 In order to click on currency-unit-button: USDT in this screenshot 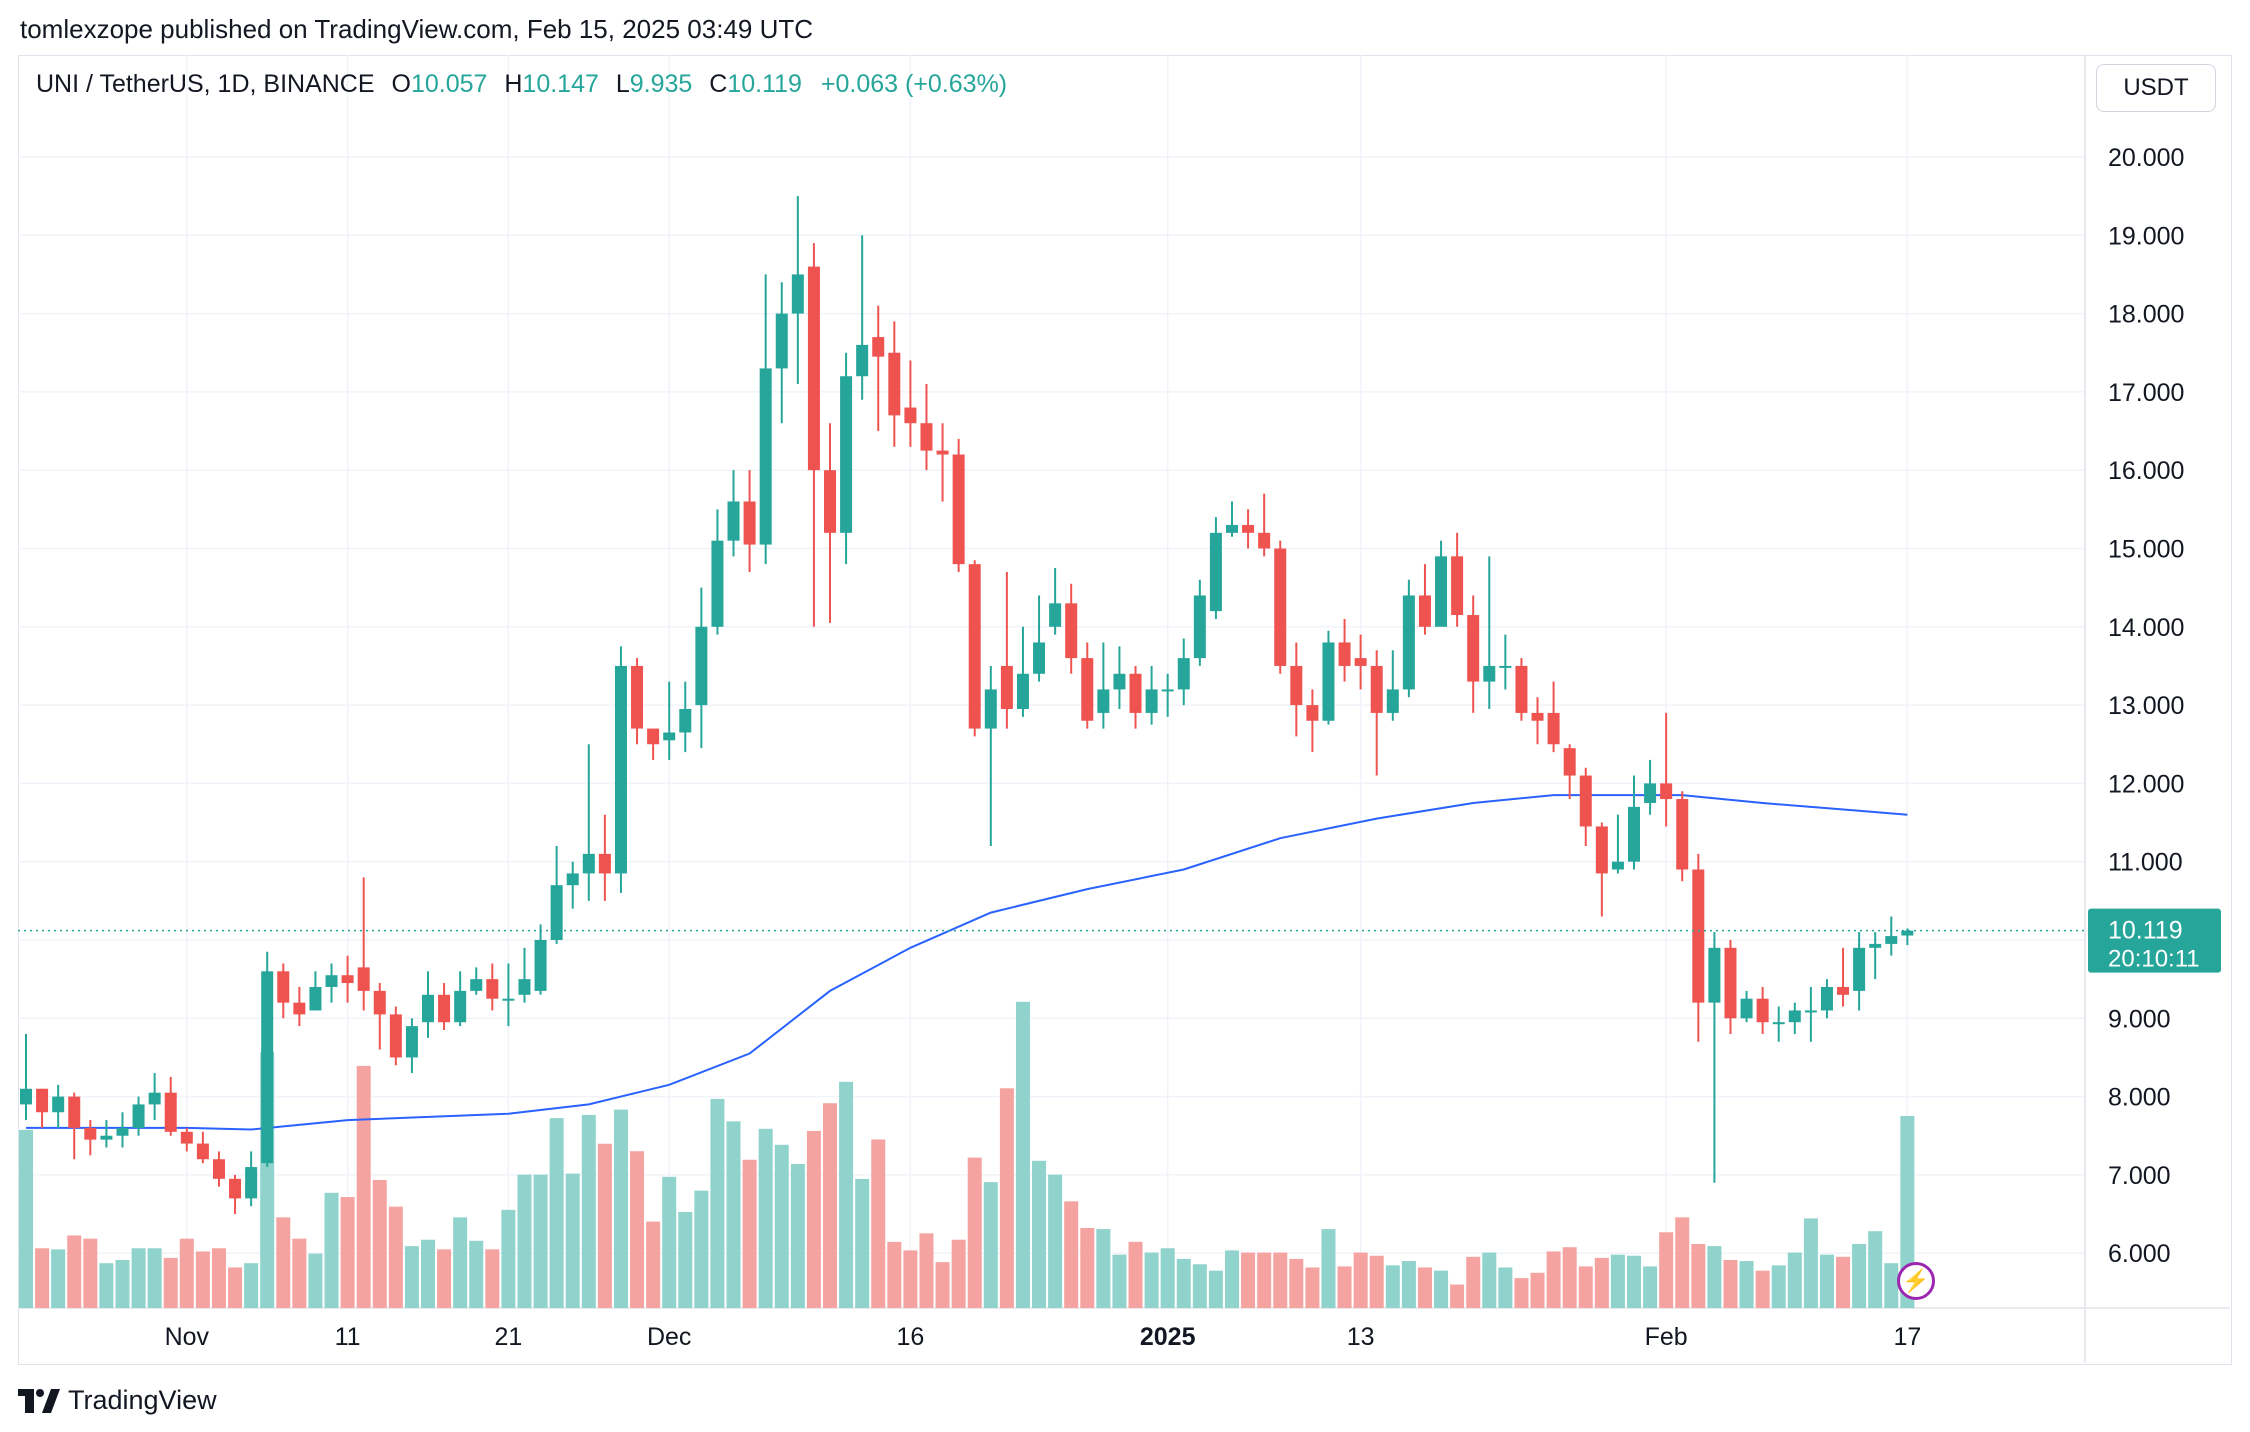, I will do `click(2156, 88)`.